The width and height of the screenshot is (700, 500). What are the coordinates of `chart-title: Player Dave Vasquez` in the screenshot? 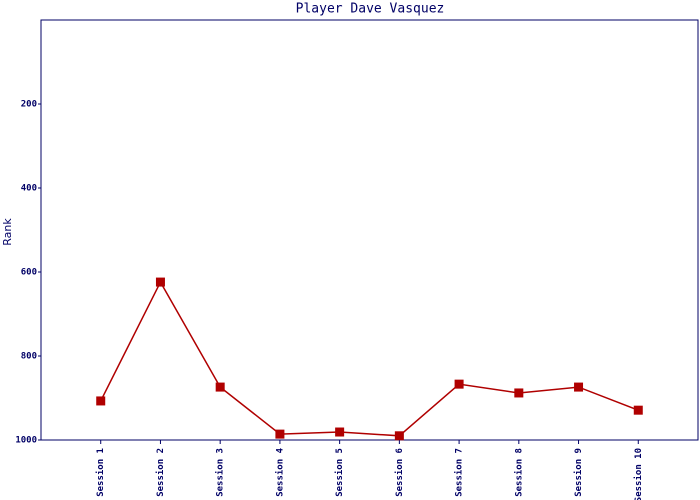 It's located at (370, 9).